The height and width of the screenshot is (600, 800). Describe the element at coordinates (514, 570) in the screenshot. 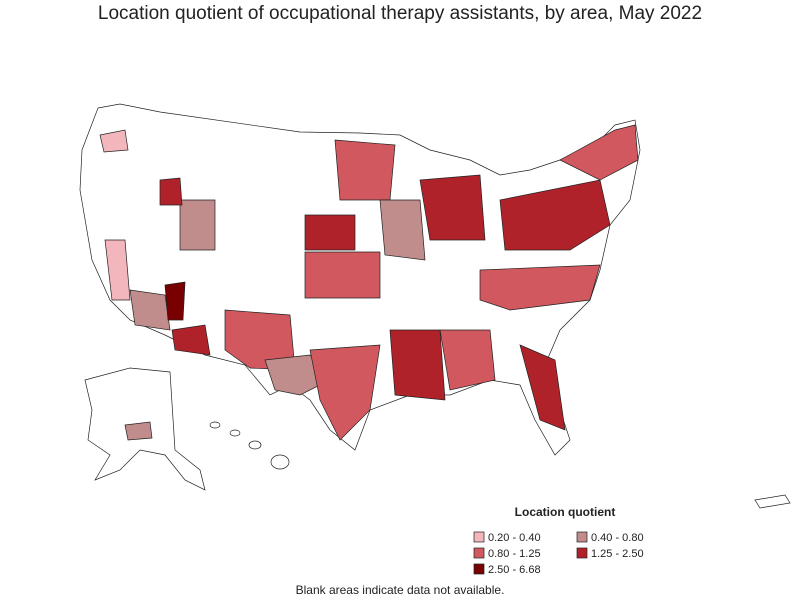

I see `legend-label: 2.50 - 6.68` at that location.